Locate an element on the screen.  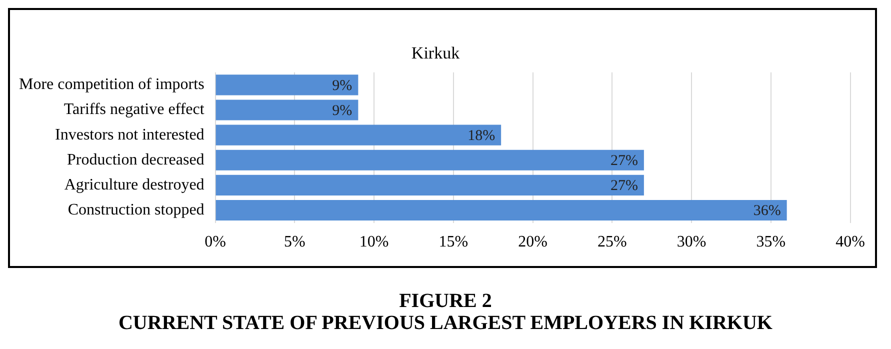
x-tick-label: 25% is located at coordinates (612, 242).